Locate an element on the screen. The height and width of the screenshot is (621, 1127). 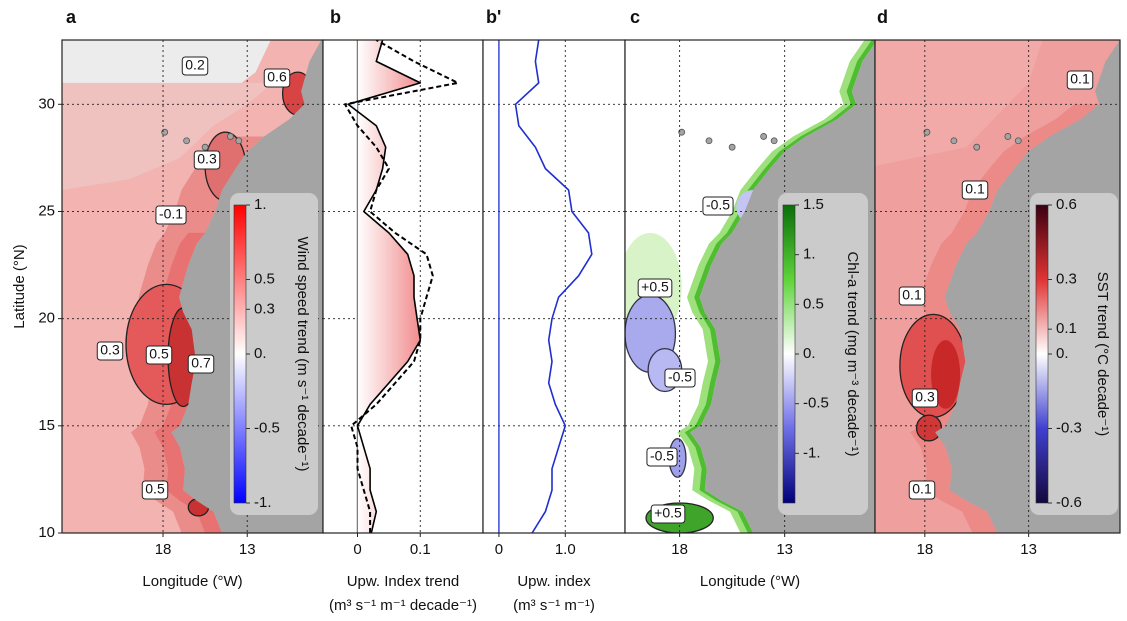
colorbar-tick-label: 0.6 is located at coordinates (1066, 204).